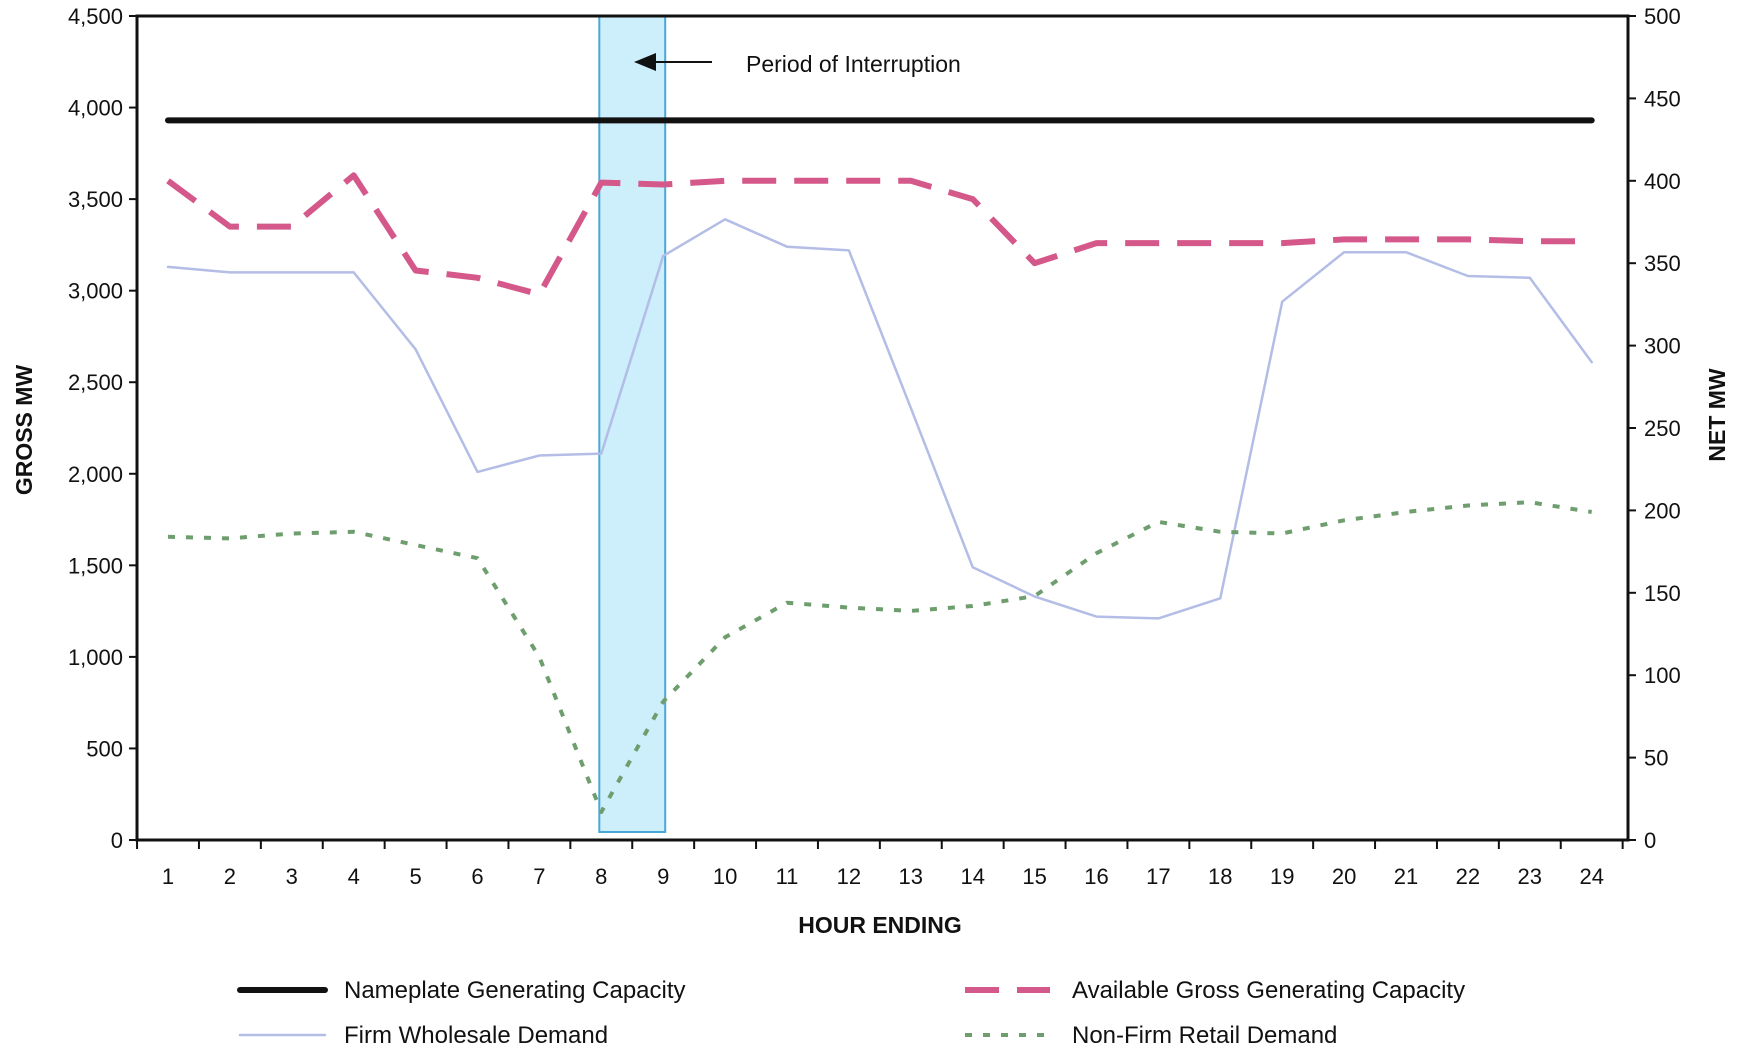  I want to click on y-tick-label: 4,000, so click(95, 108).